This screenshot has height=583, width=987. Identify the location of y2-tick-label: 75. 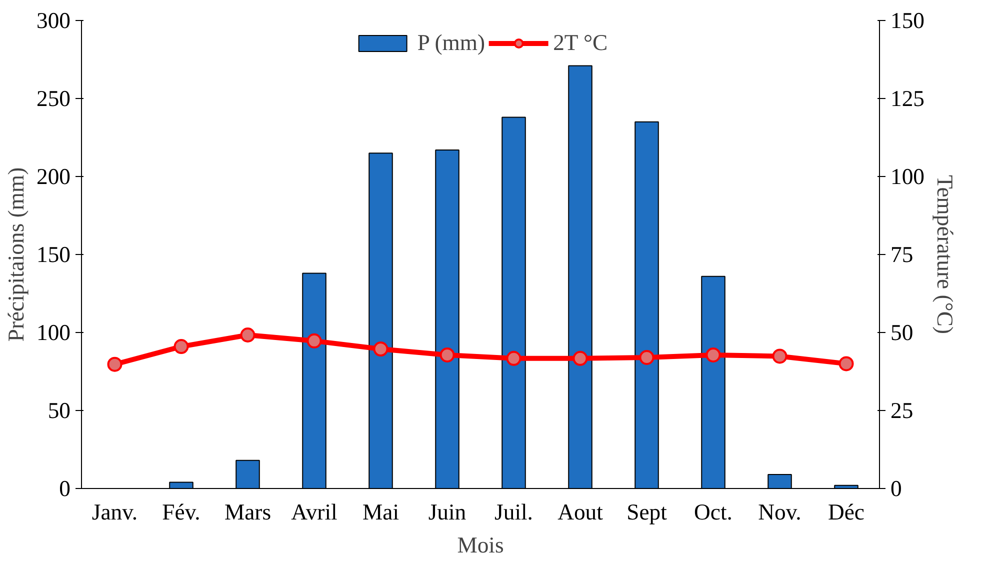
(902, 254).